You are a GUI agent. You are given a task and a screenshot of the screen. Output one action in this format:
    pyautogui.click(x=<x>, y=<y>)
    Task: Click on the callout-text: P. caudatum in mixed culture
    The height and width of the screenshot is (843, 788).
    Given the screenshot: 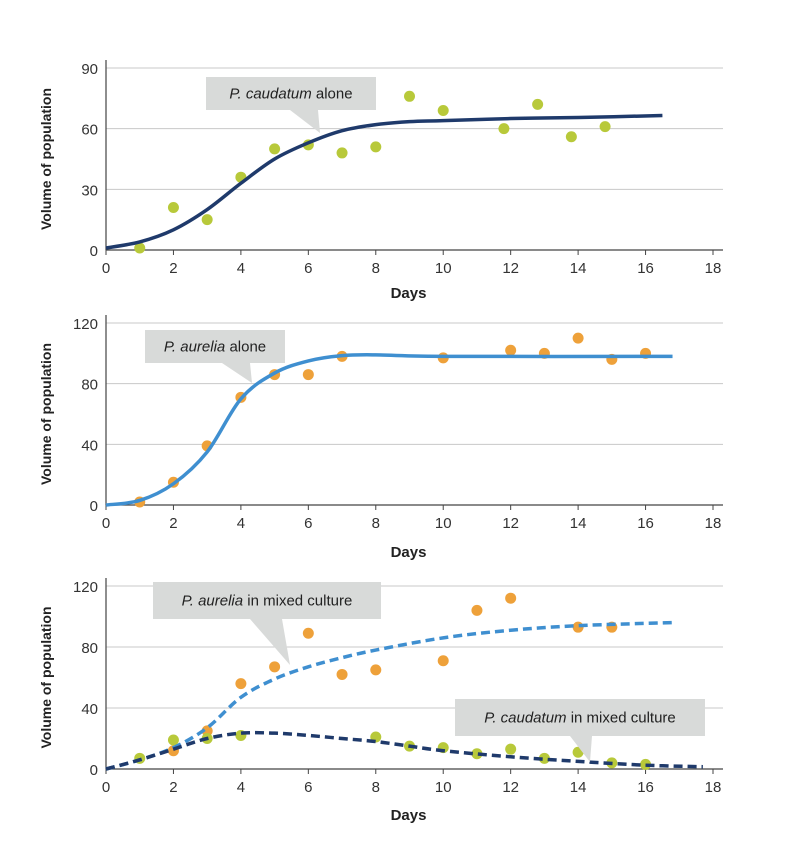 What is the action you would take?
    pyautogui.click(x=580, y=718)
    